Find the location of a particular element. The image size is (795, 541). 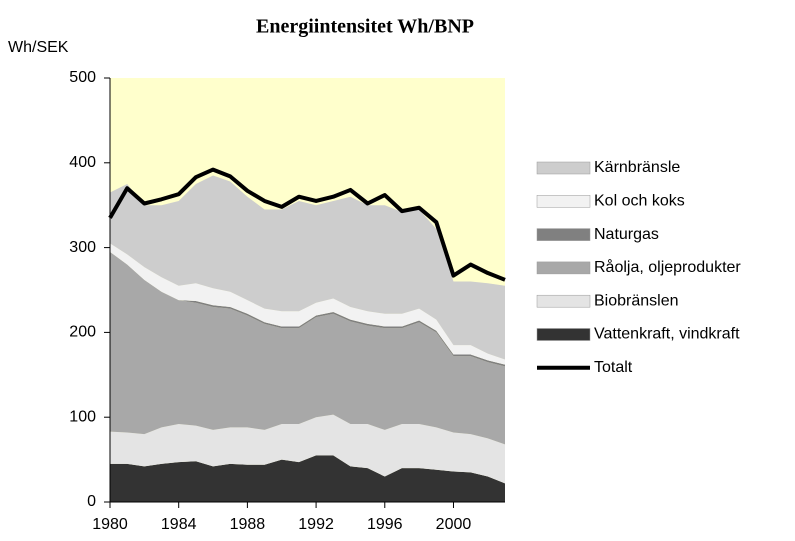

x-tick-label: 1984 is located at coordinates (179, 524).